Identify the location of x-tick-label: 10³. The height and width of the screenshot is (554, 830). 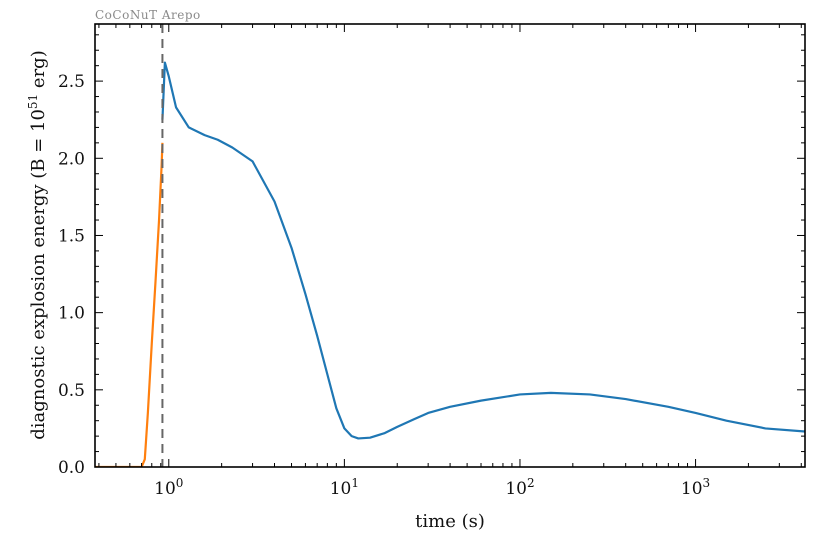
(695, 487).